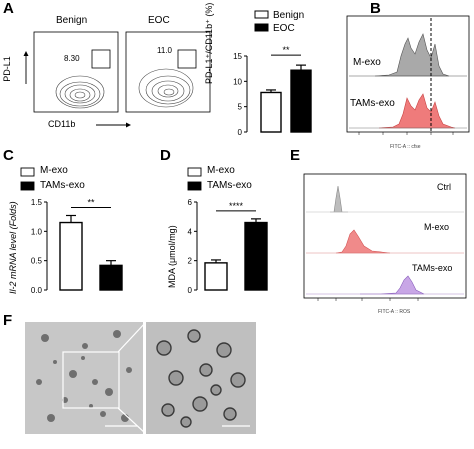 This screenshot has width=474, height=449. I want to click on legend-label-benign: Benign, so click(288, 15).